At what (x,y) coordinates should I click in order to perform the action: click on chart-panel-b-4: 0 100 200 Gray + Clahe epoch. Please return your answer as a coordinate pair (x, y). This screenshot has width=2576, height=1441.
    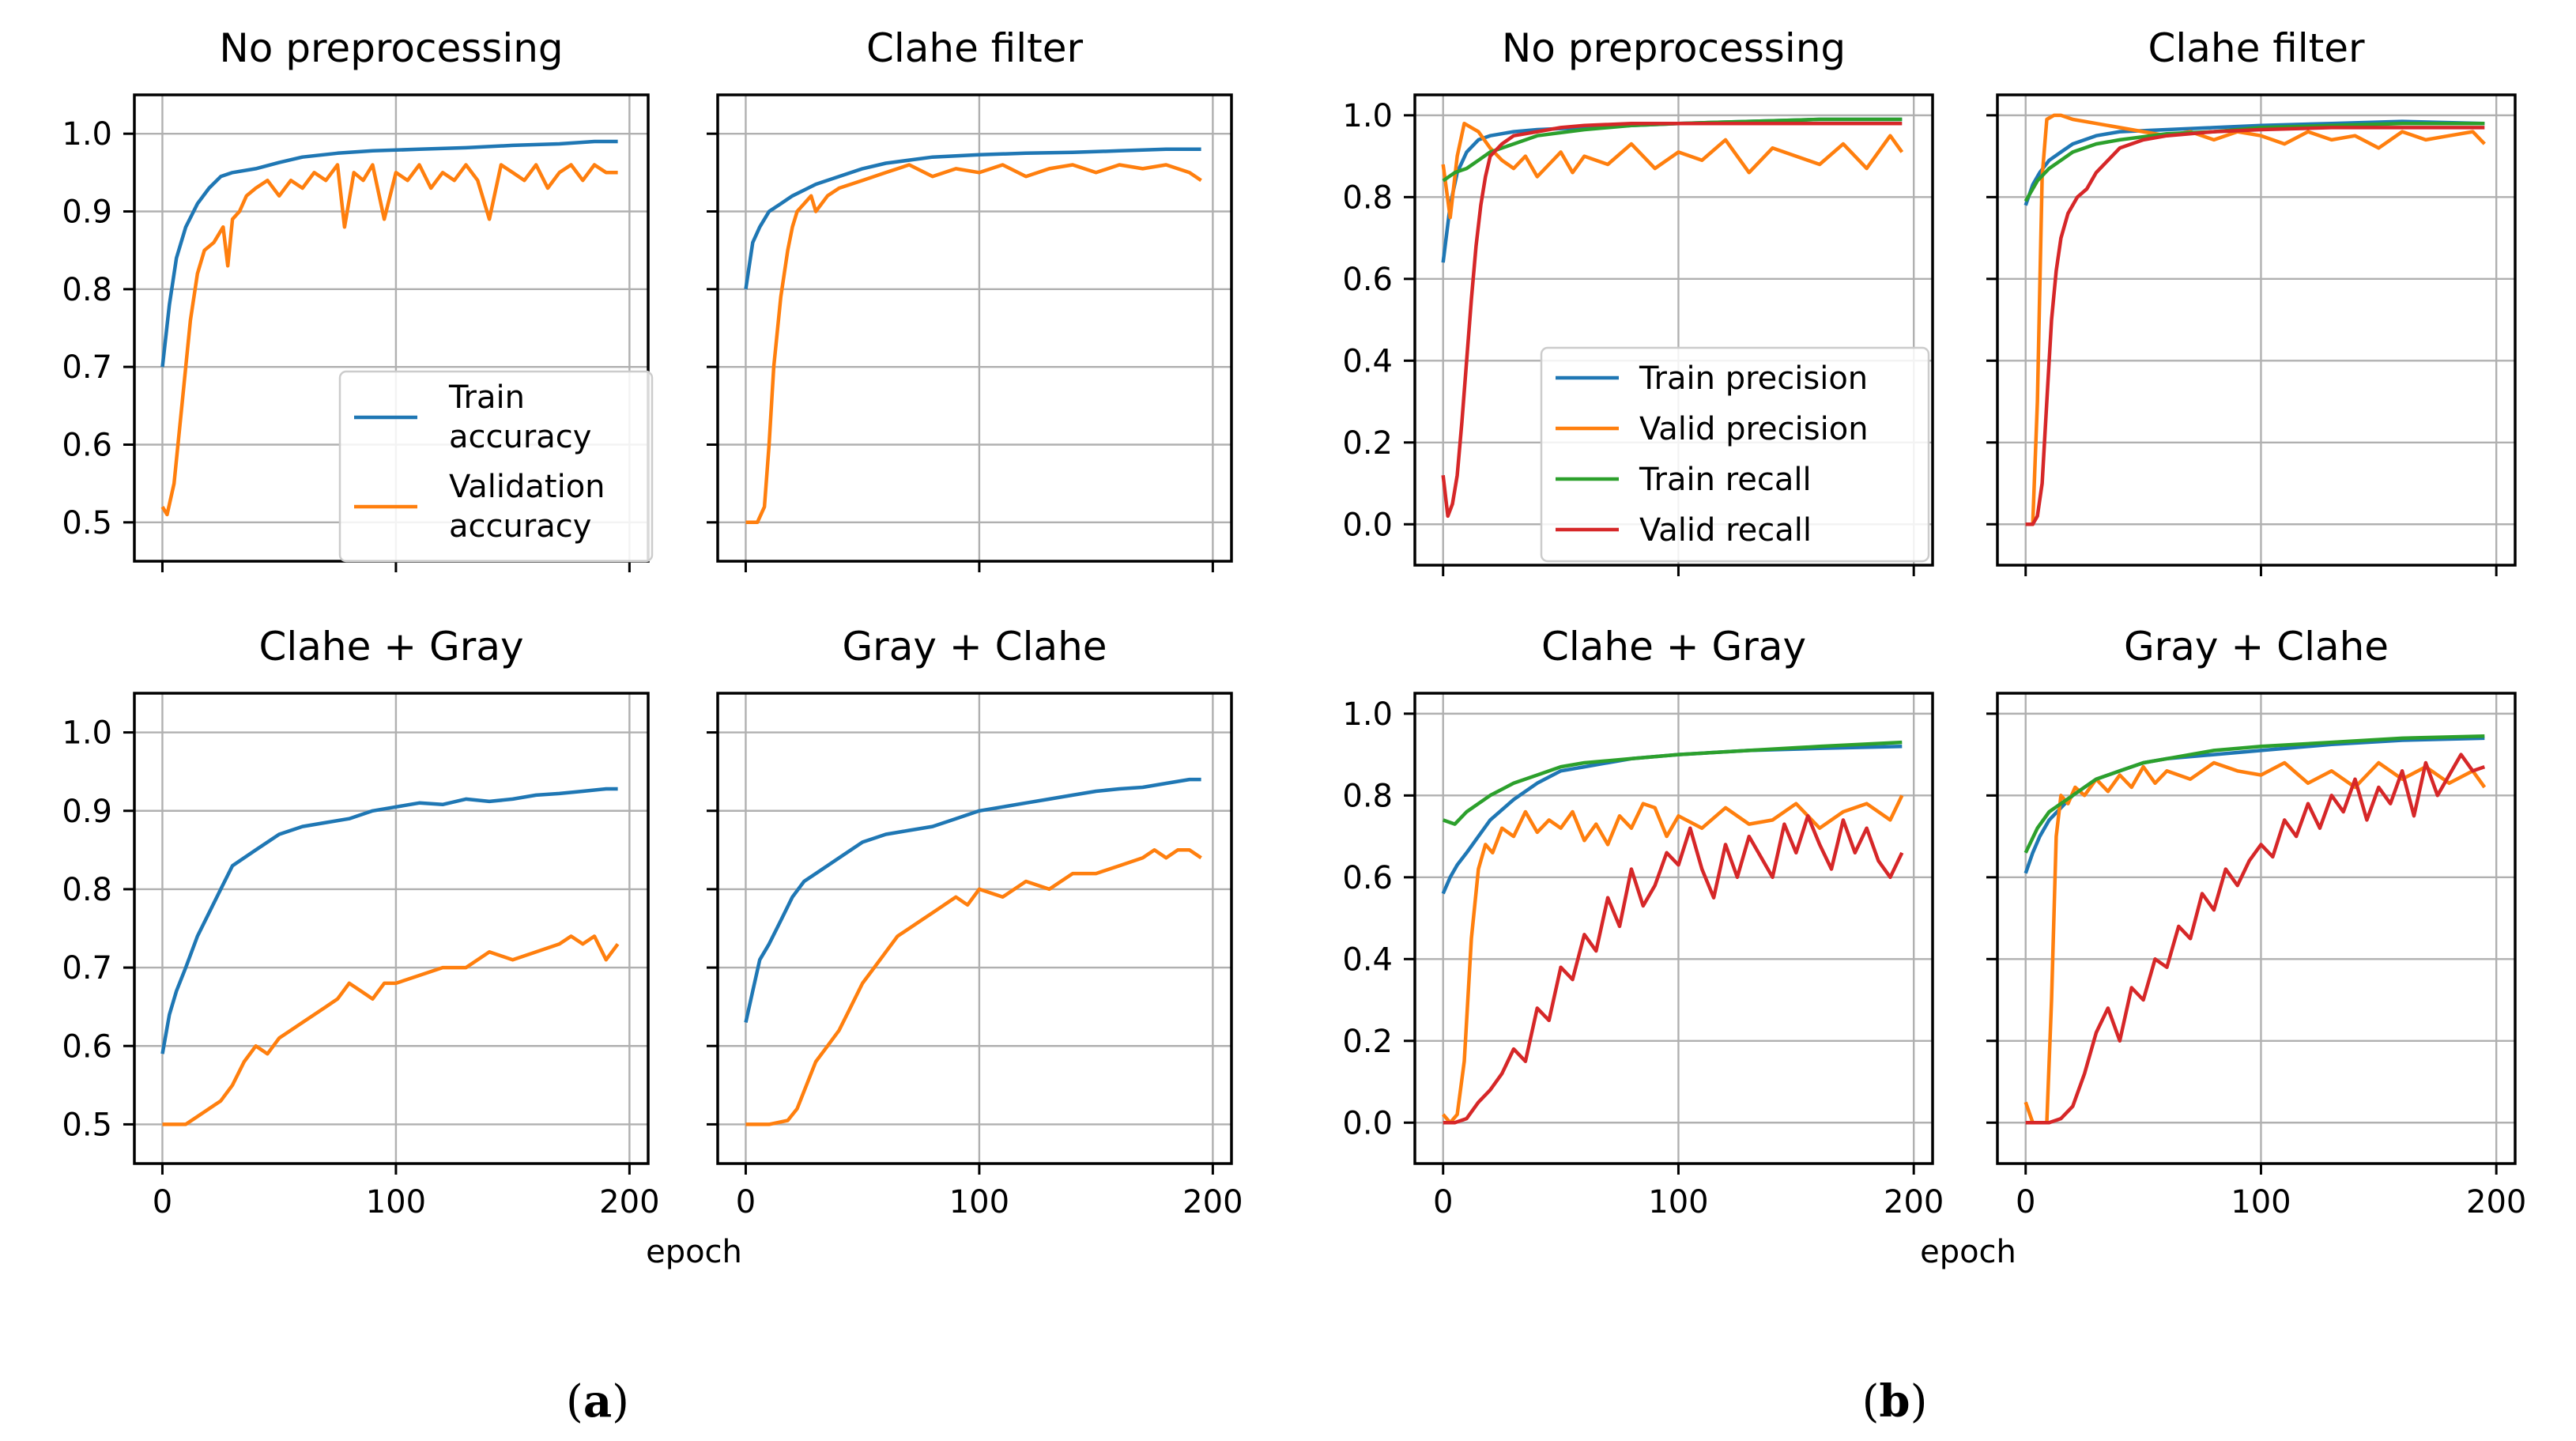
    Looking at the image, I should click on (2223, 947).